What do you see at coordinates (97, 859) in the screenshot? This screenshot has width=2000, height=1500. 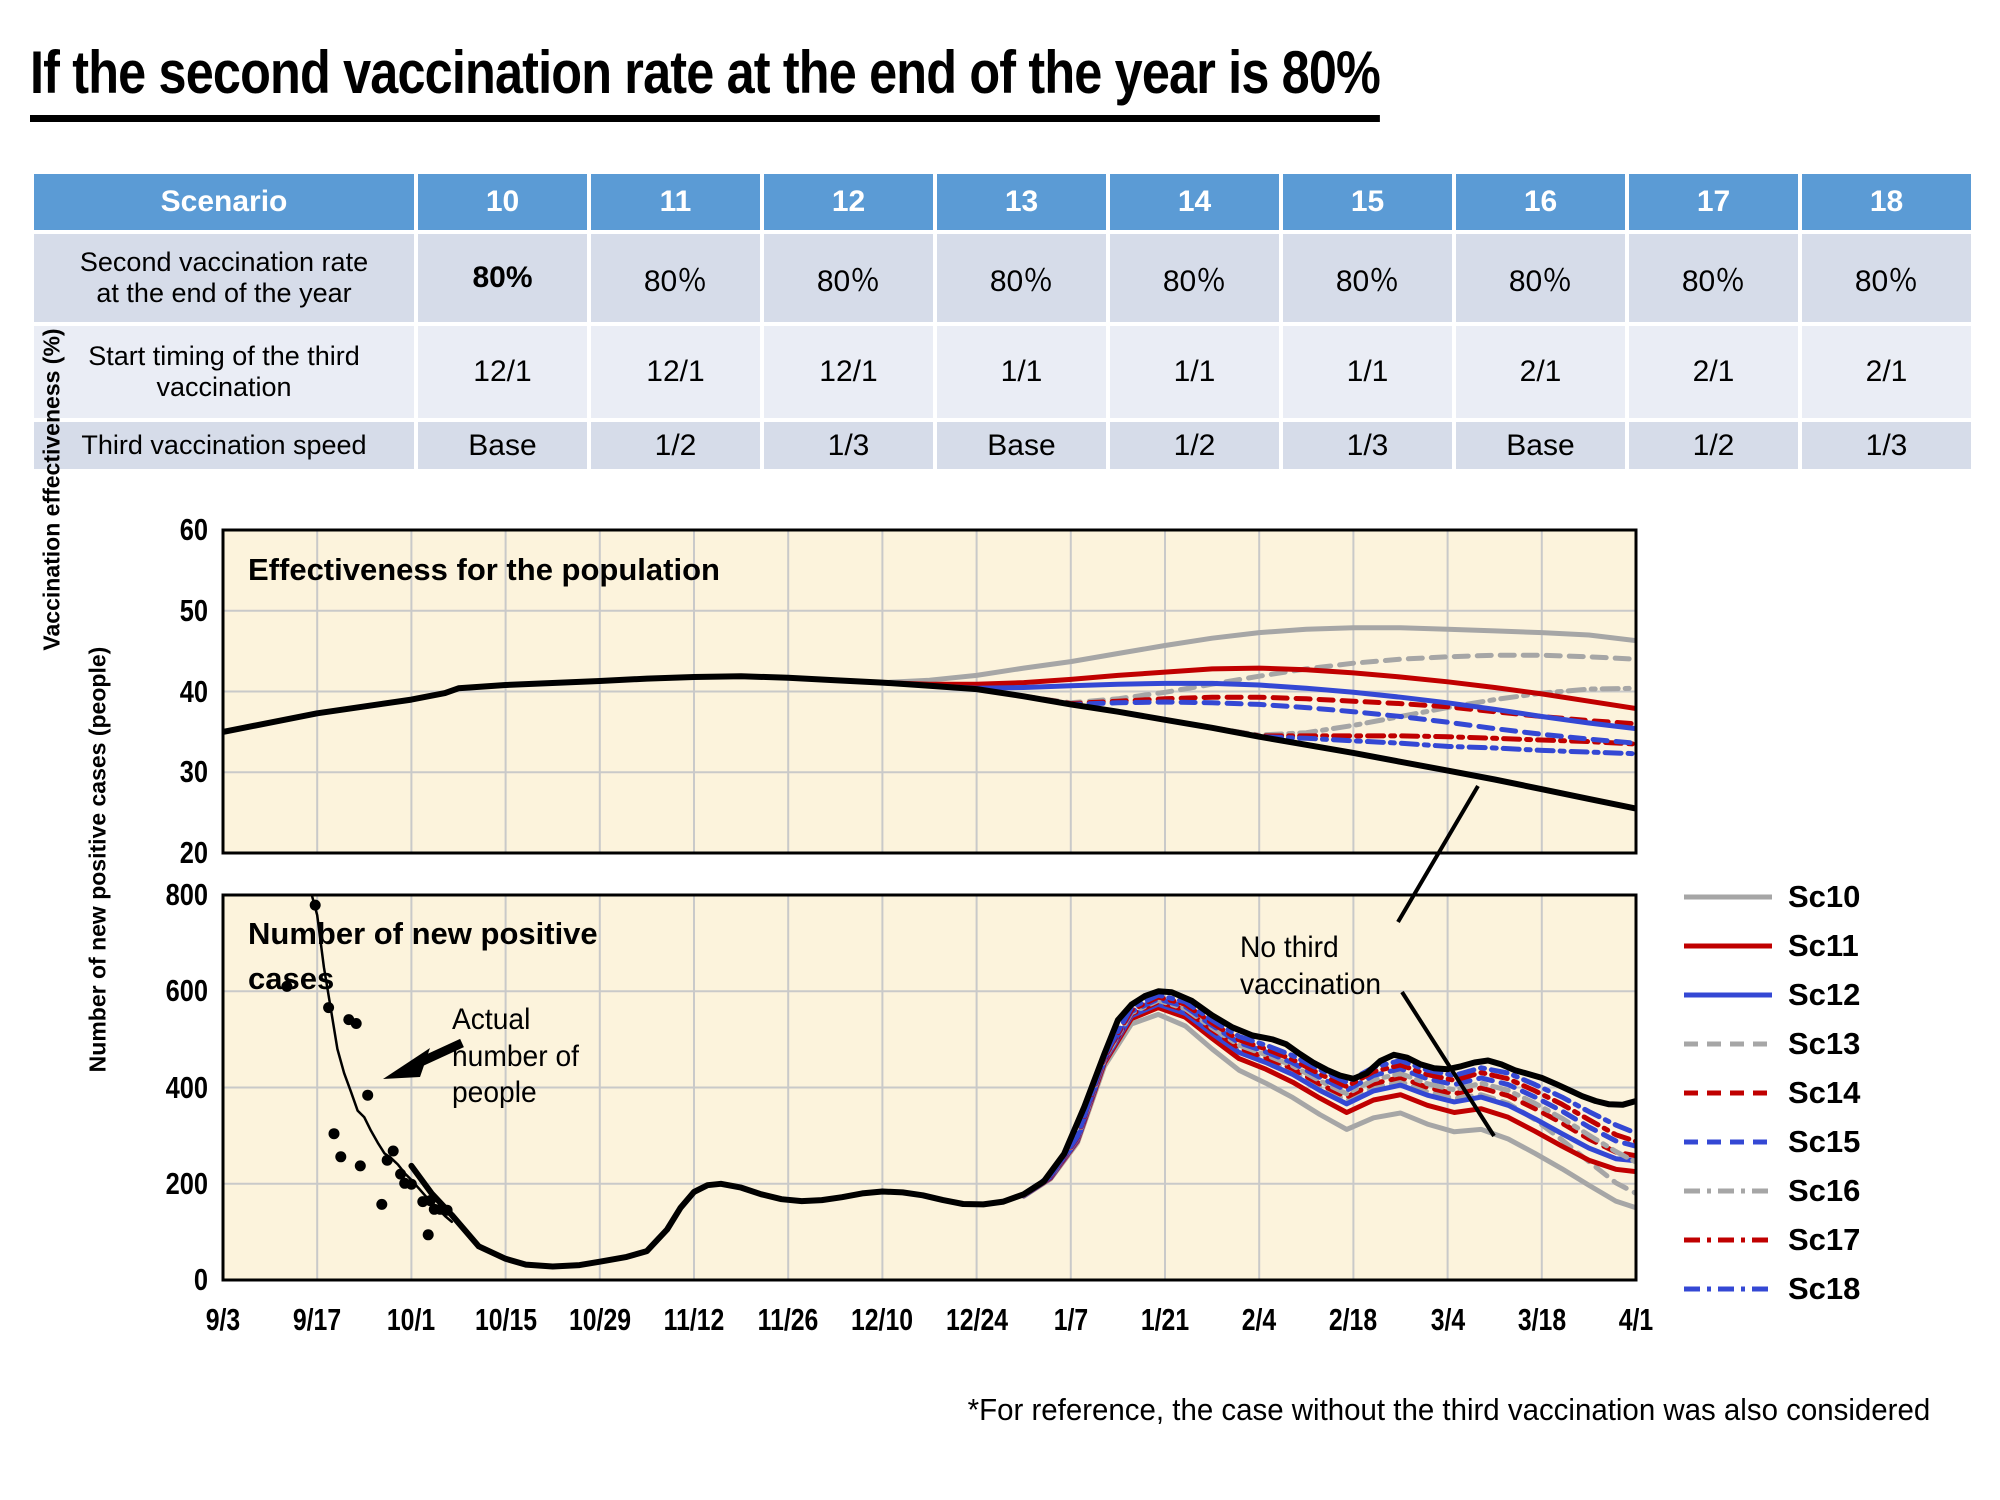 I see `bottom-chart-y-axis-label: Number of new positive cases (people)` at bounding box center [97, 859].